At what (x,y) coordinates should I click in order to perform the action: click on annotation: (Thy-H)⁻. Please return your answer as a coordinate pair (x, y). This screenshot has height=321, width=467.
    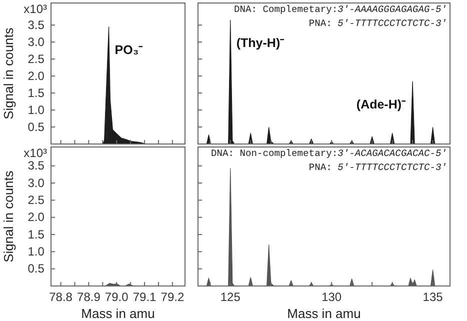
    Looking at the image, I should click on (261, 43).